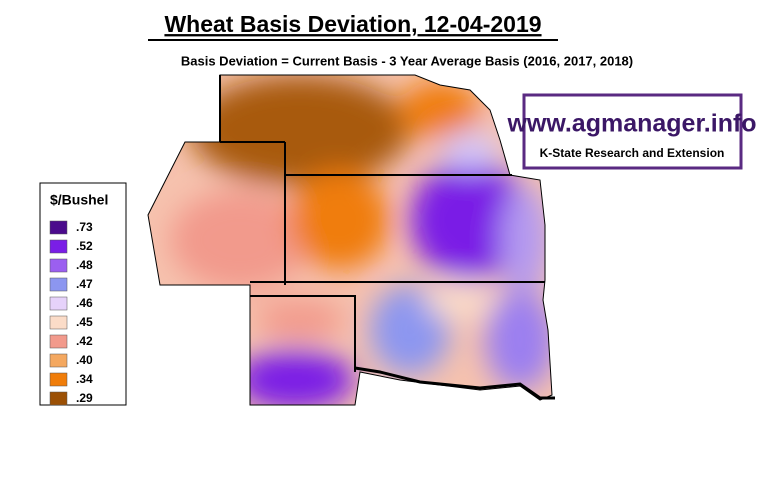  What do you see at coordinates (84, 284) in the screenshot?
I see `legend-label: .47` at bounding box center [84, 284].